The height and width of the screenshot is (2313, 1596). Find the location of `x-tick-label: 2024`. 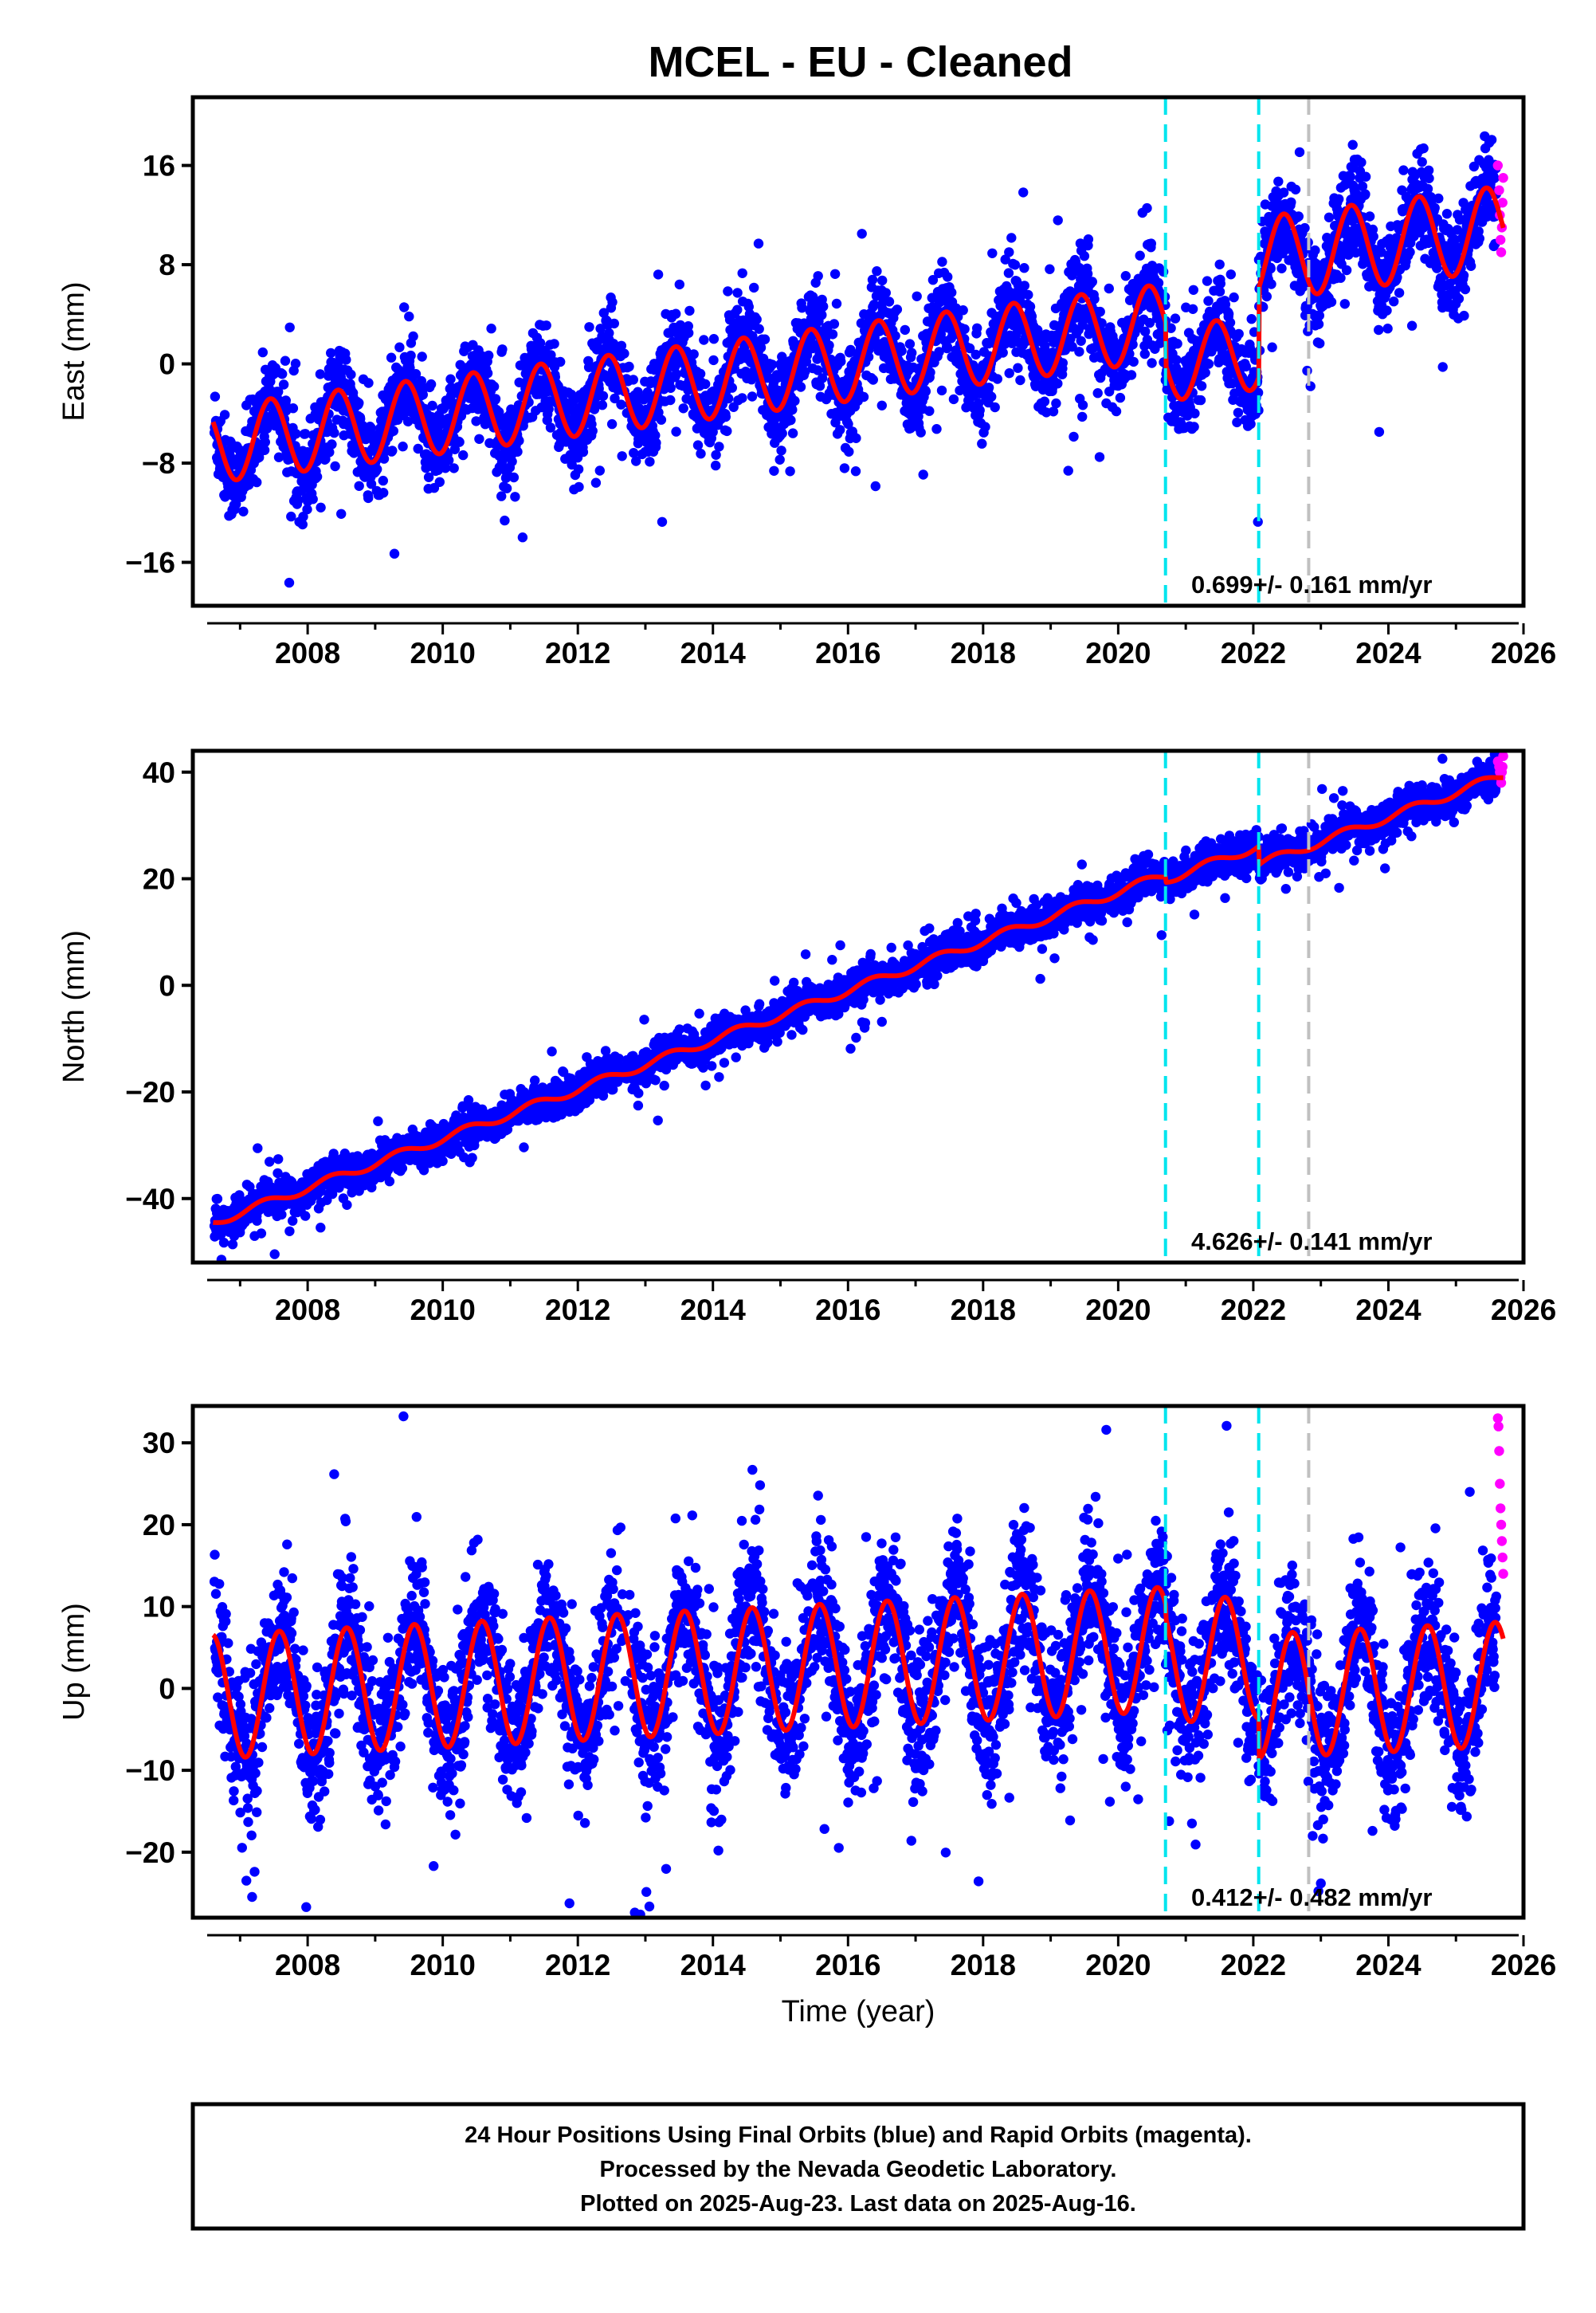

x-tick-label: 2024 is located at coordinates (1388, 653).